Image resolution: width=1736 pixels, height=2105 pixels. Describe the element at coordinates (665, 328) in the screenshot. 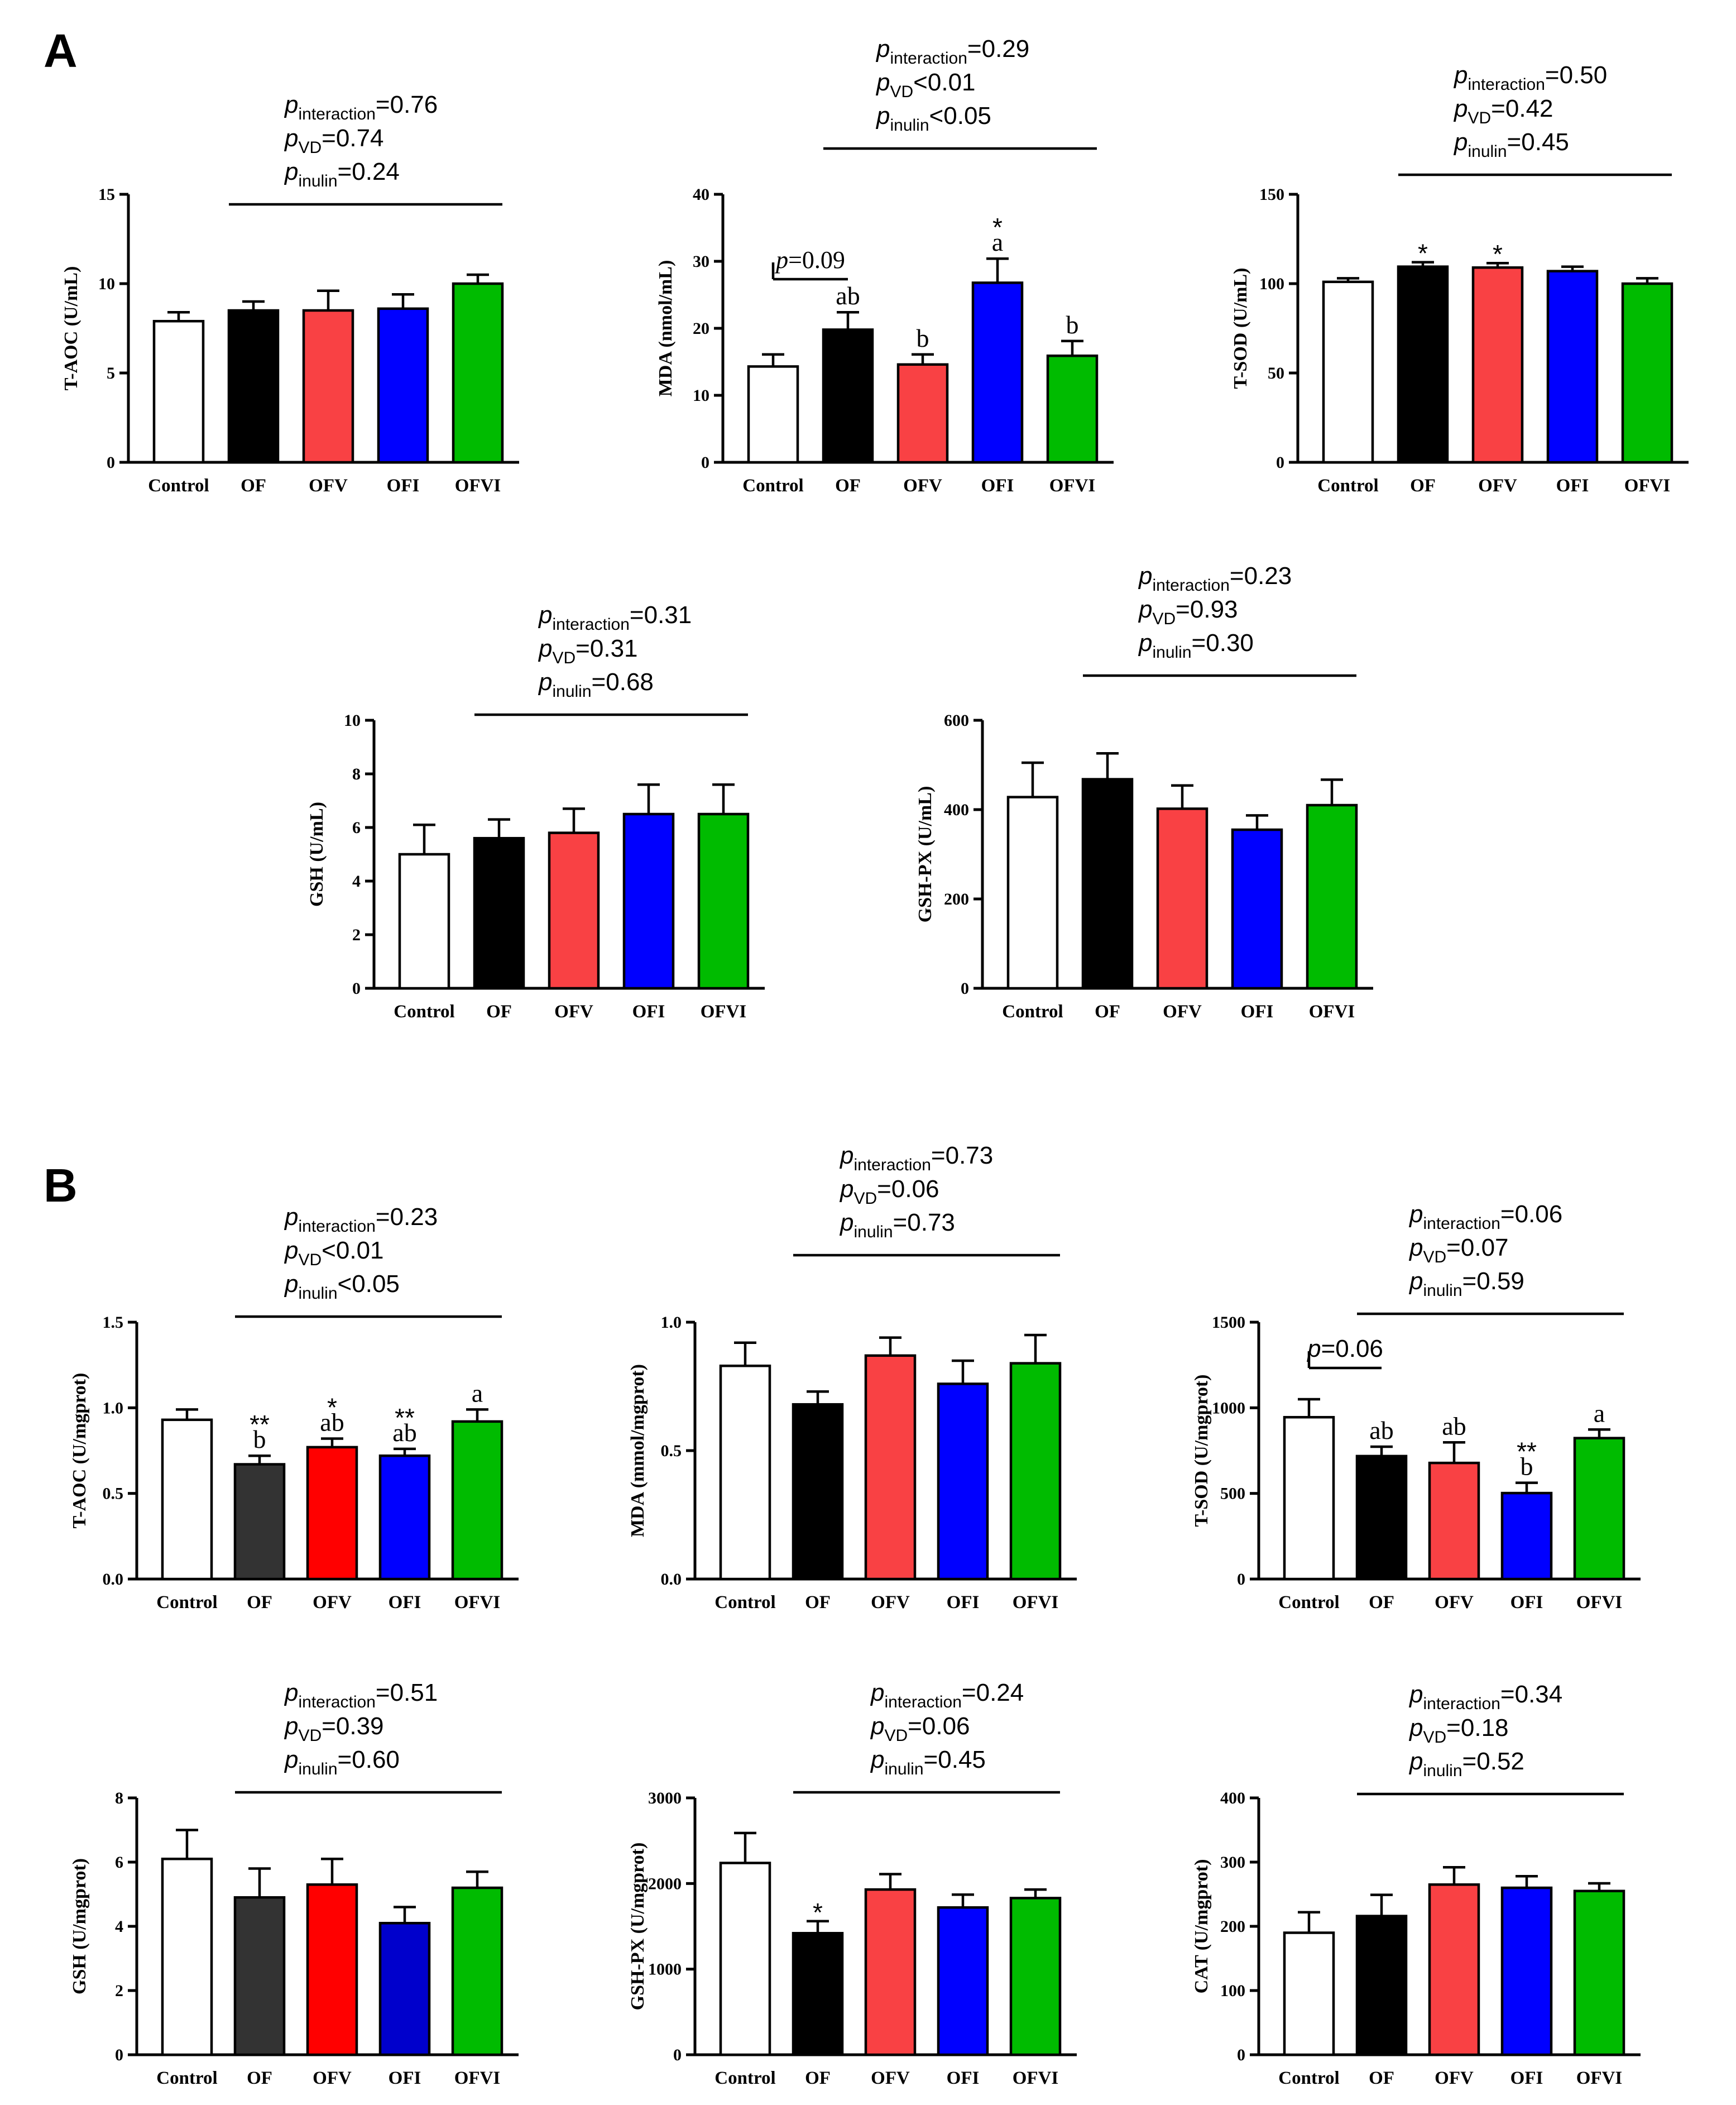

I see `y-axis-title: MDA (nmol/mL)` at that location.